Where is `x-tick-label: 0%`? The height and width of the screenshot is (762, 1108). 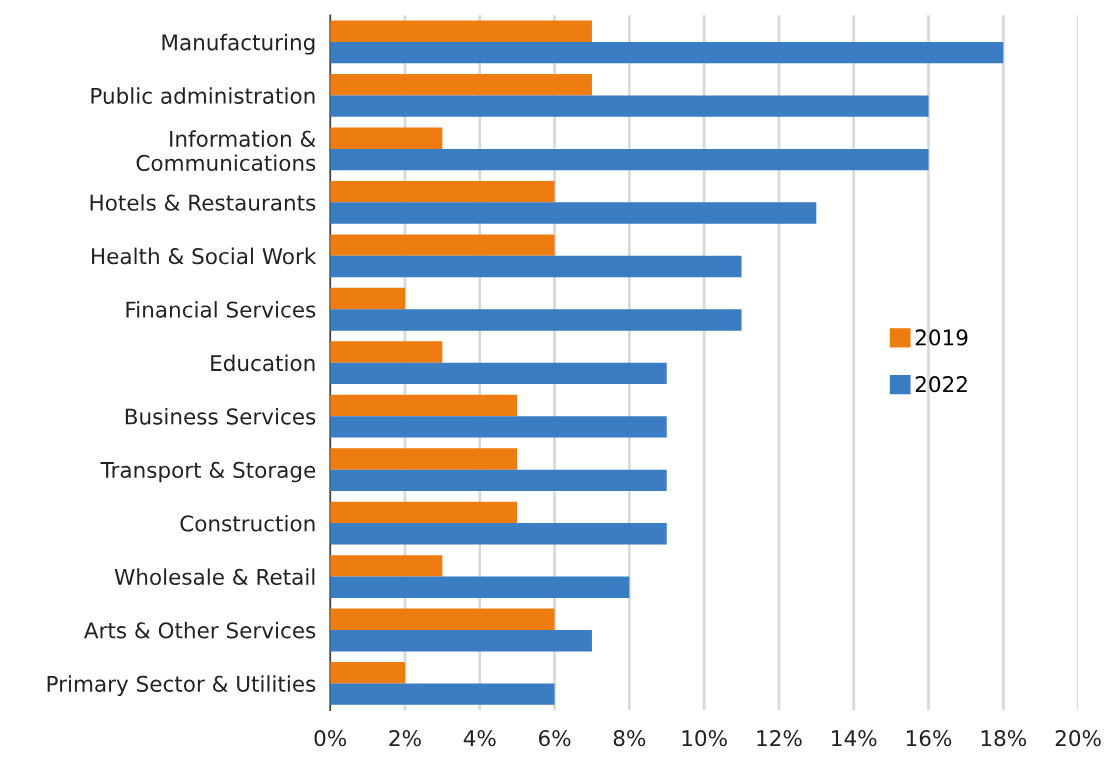
x-tick-label: 0% is located at coordinates (330, 738).